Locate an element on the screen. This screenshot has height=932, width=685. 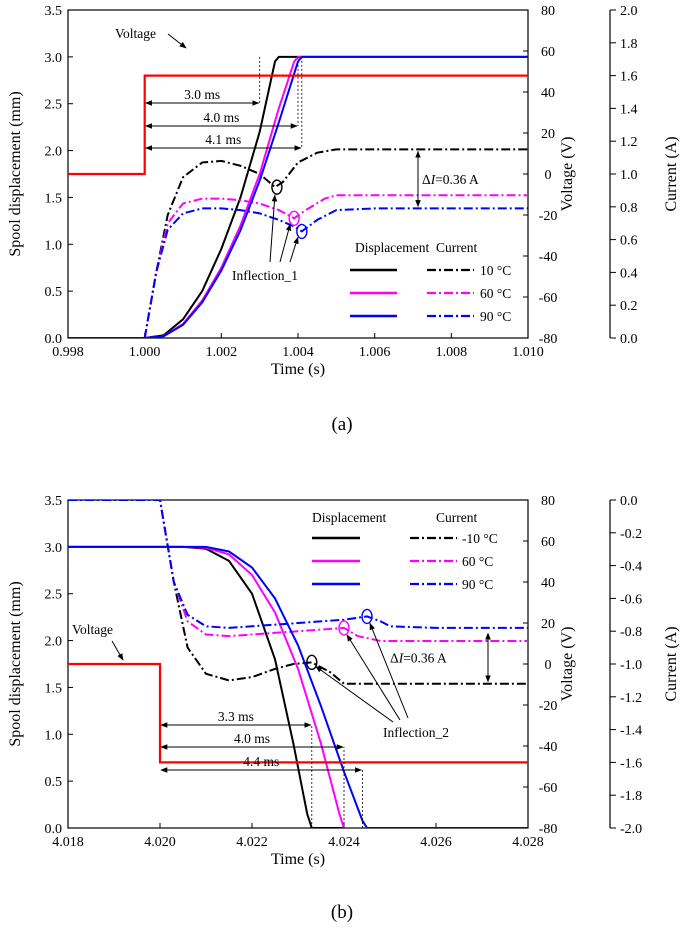
x-tick-label: 1.010 is located at coordinates (528, 352).